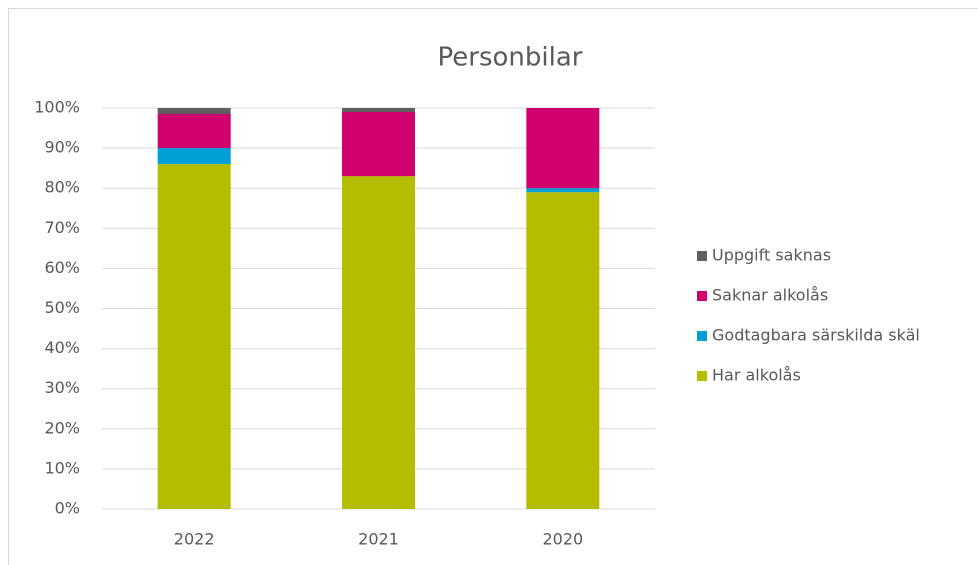  Describe the element at coordinates (62, 427) in the screenshot. I see `y-tick-label: 20%` at that location.